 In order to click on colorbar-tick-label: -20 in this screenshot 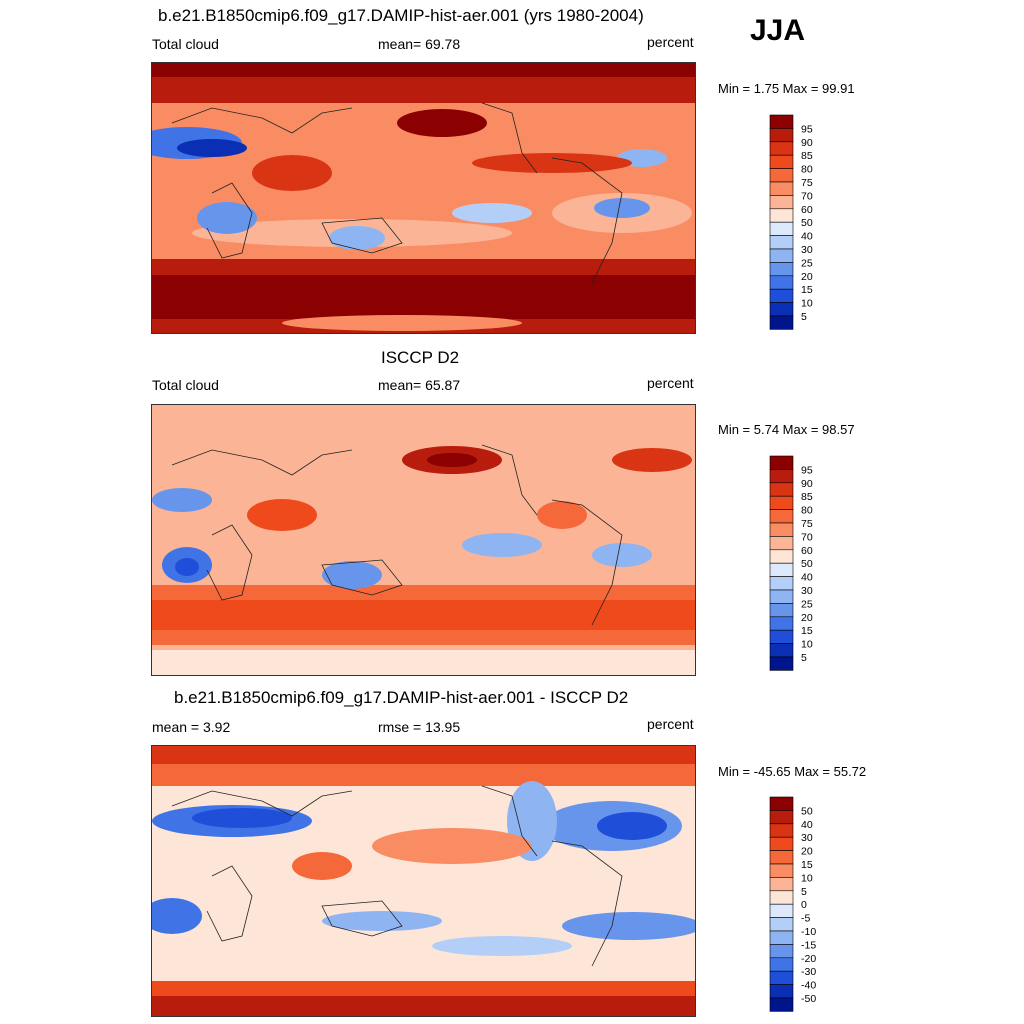, I will do `click(808, 959)`.